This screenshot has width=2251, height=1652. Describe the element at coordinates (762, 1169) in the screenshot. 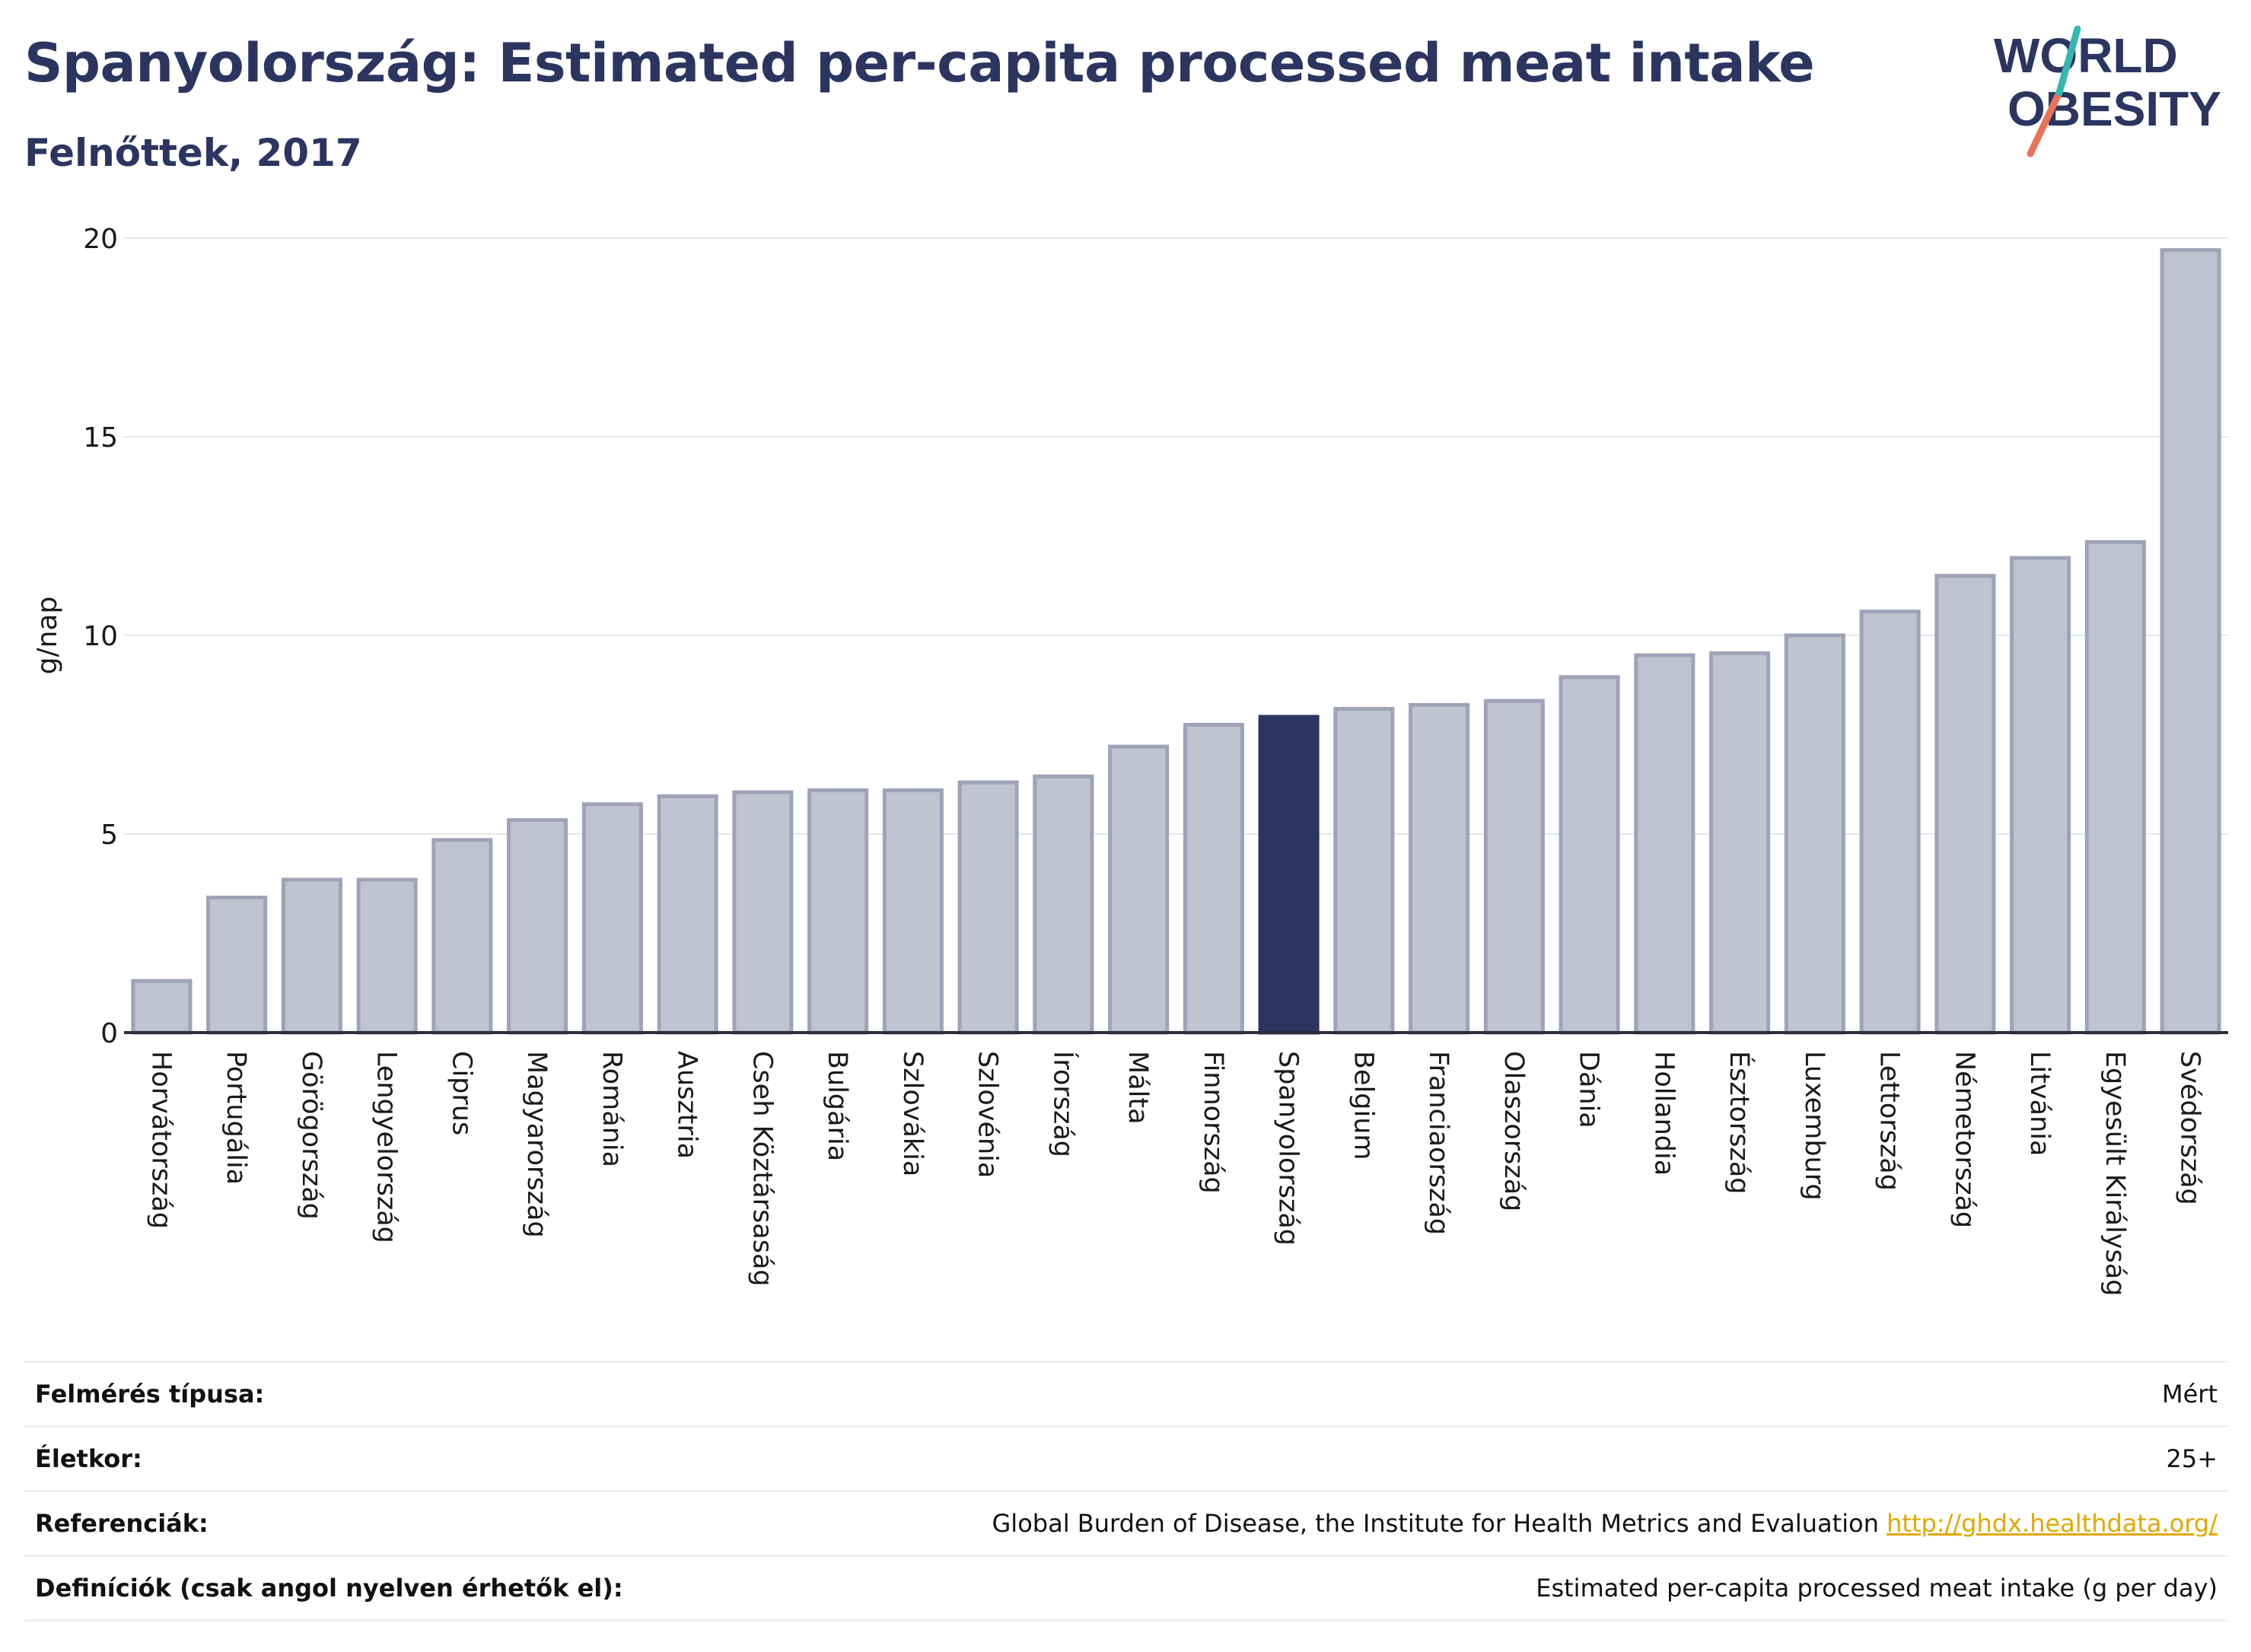

I see `x-tick-label: Cseh Köztársaság` at that location.